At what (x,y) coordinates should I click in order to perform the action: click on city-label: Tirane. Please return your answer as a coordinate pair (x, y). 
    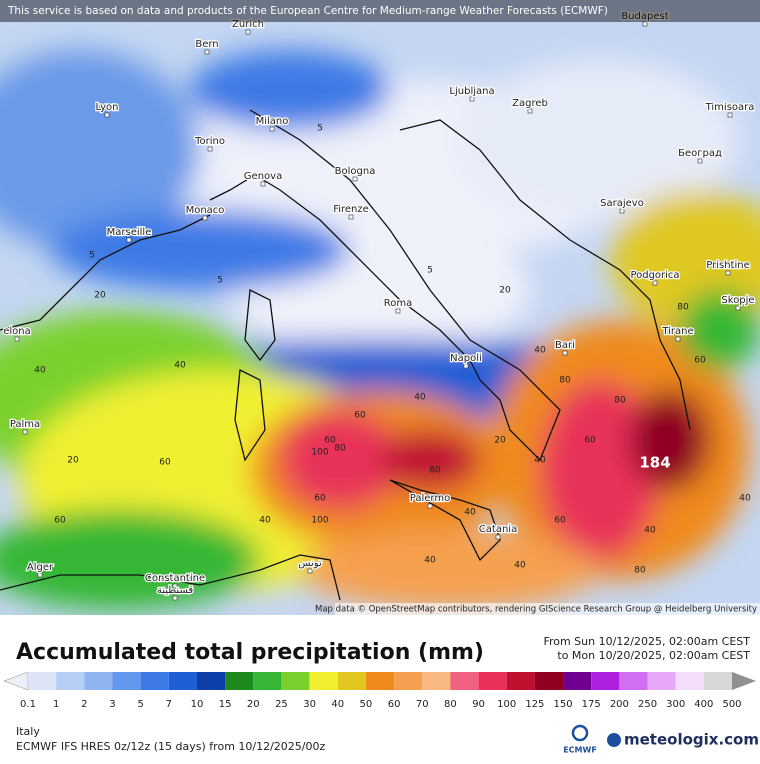
    Looking at the image, I should click on (677, 331).